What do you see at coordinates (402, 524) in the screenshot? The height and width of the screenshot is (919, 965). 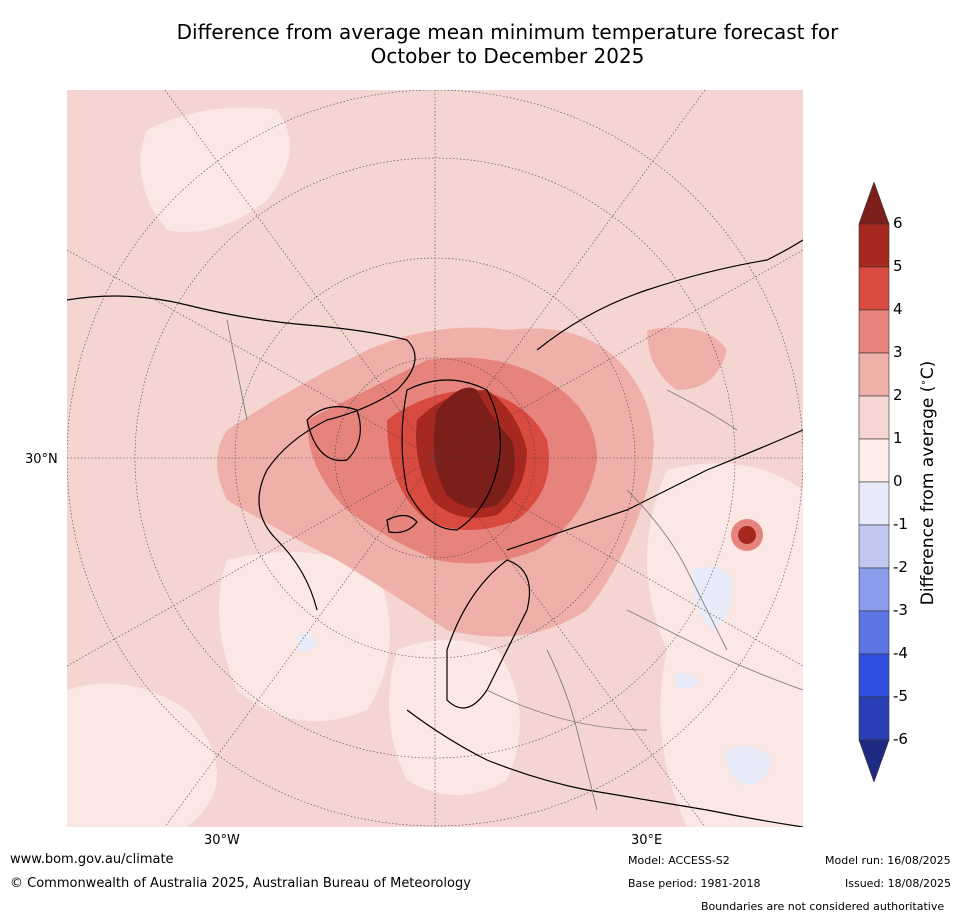 I see `coast-iceland` at bounding box center [402, 524].